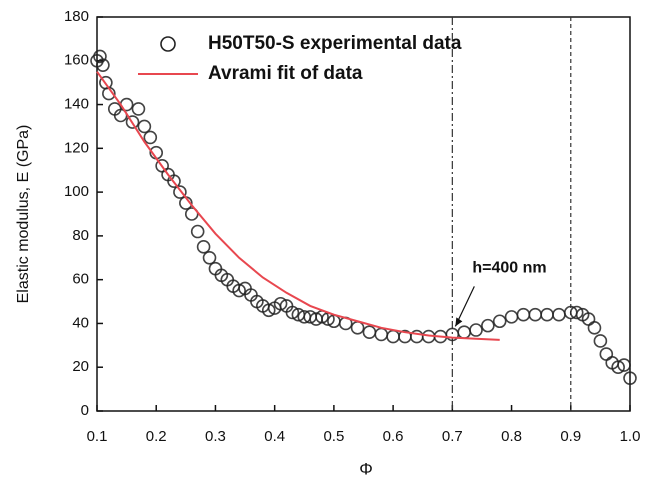 The height and width of the screenshot is (493, 666). What do you see at coordinates (80, 279) in the screenshot?
I see `y-tick-label: 60` at bounding box center [80, 279].